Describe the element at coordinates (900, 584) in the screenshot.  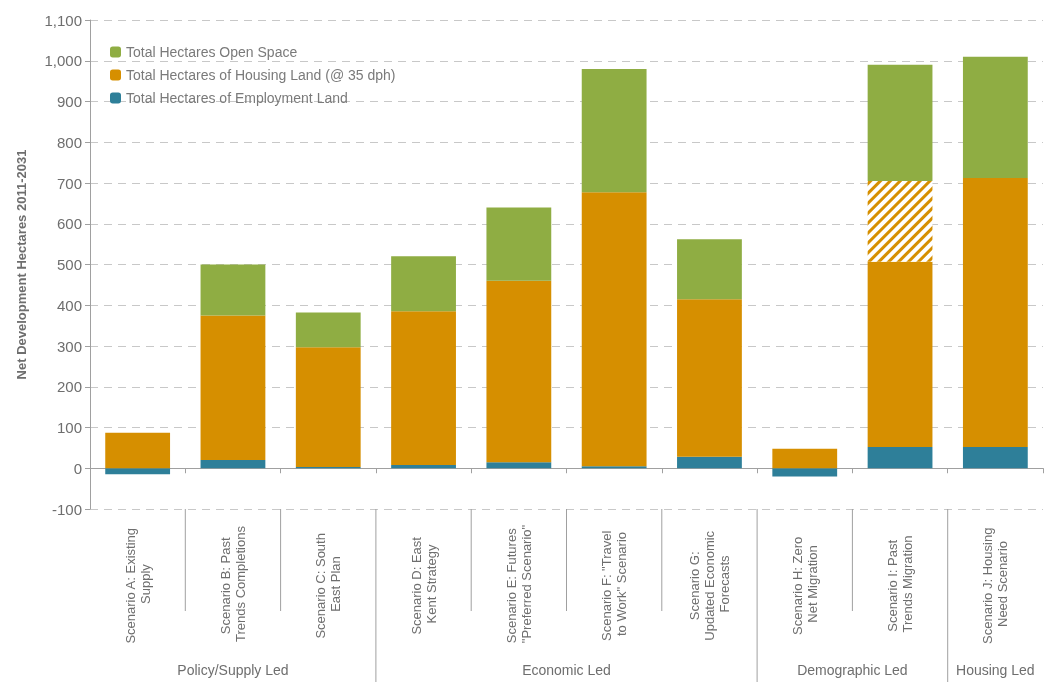
I see `x-tick-label: Scenario I: Past Trends Migration` at that location.